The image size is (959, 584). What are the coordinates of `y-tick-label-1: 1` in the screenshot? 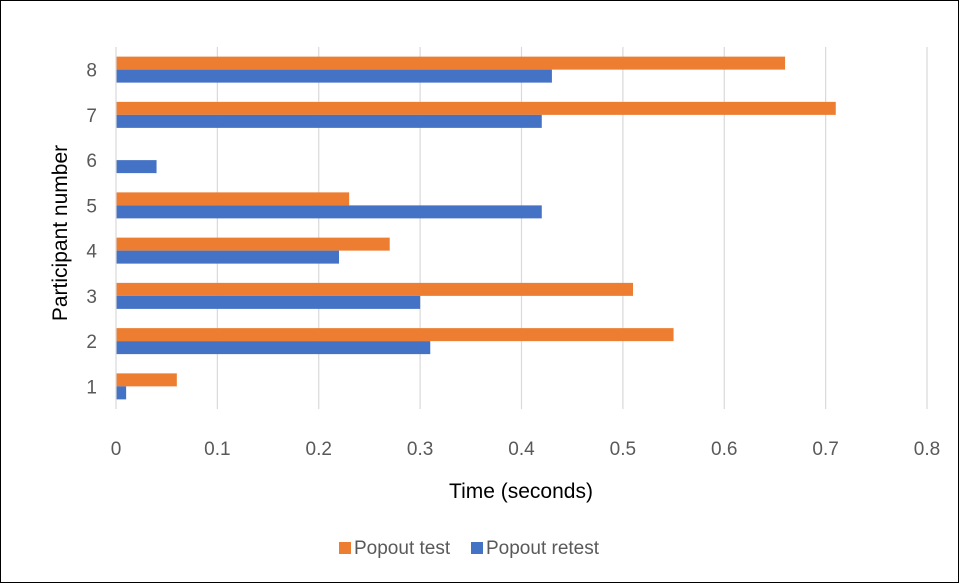 It's located at (91, 387).